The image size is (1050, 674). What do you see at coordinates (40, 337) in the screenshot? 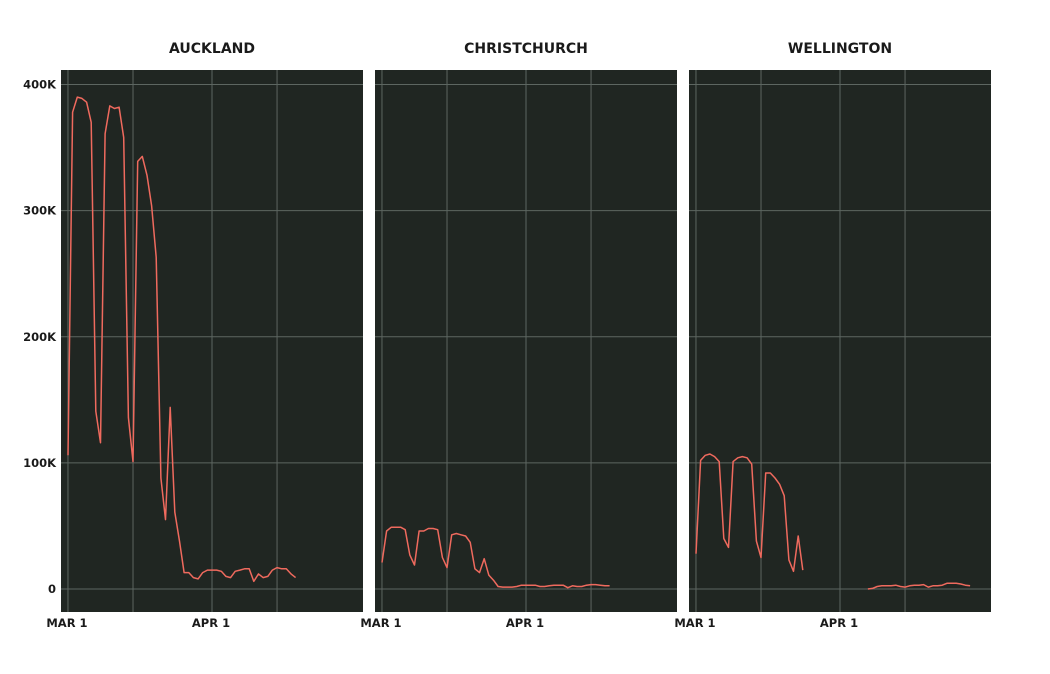
I see `y-tick-label: 200K` at bounding box center [40, 337].